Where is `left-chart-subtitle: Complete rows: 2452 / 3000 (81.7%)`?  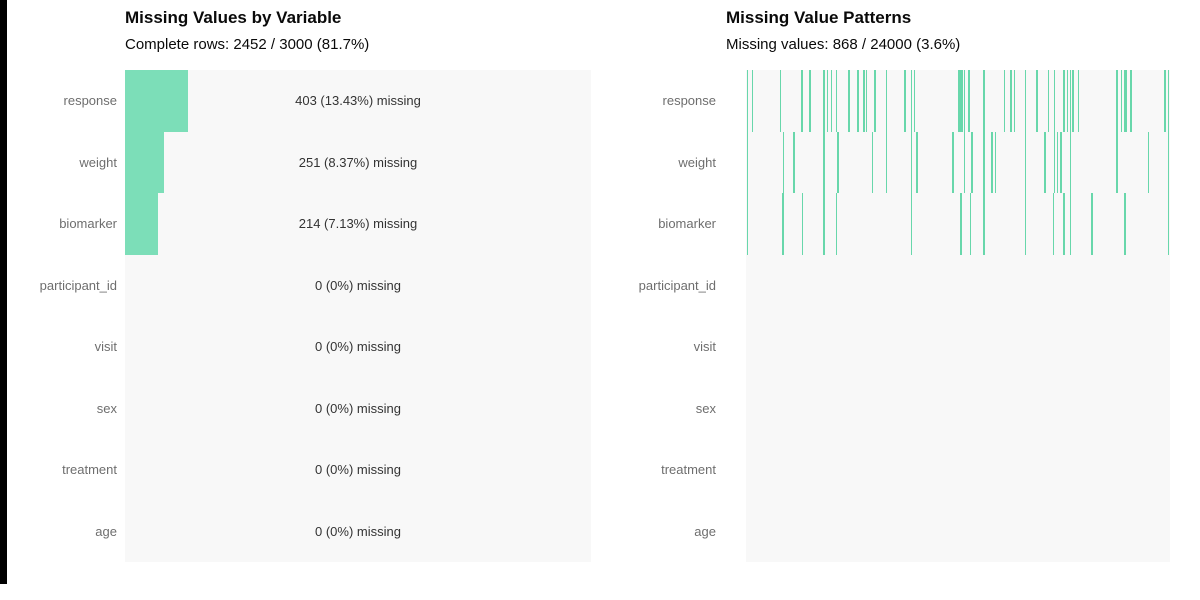 left-chart-subtitle: Complete rows: 2452 / 3000 (81.7%) is located at coordinates (247, 44).